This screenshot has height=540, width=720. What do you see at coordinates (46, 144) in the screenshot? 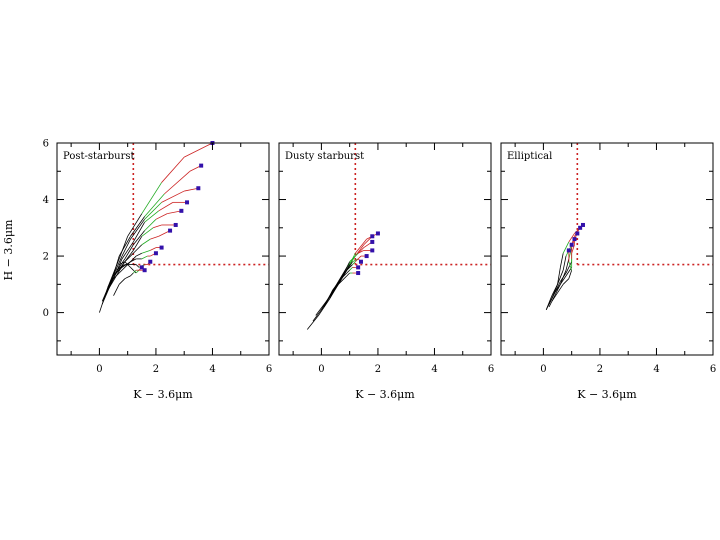
I see `y-tick-label-6: 6` at bounding box center [46, 144].